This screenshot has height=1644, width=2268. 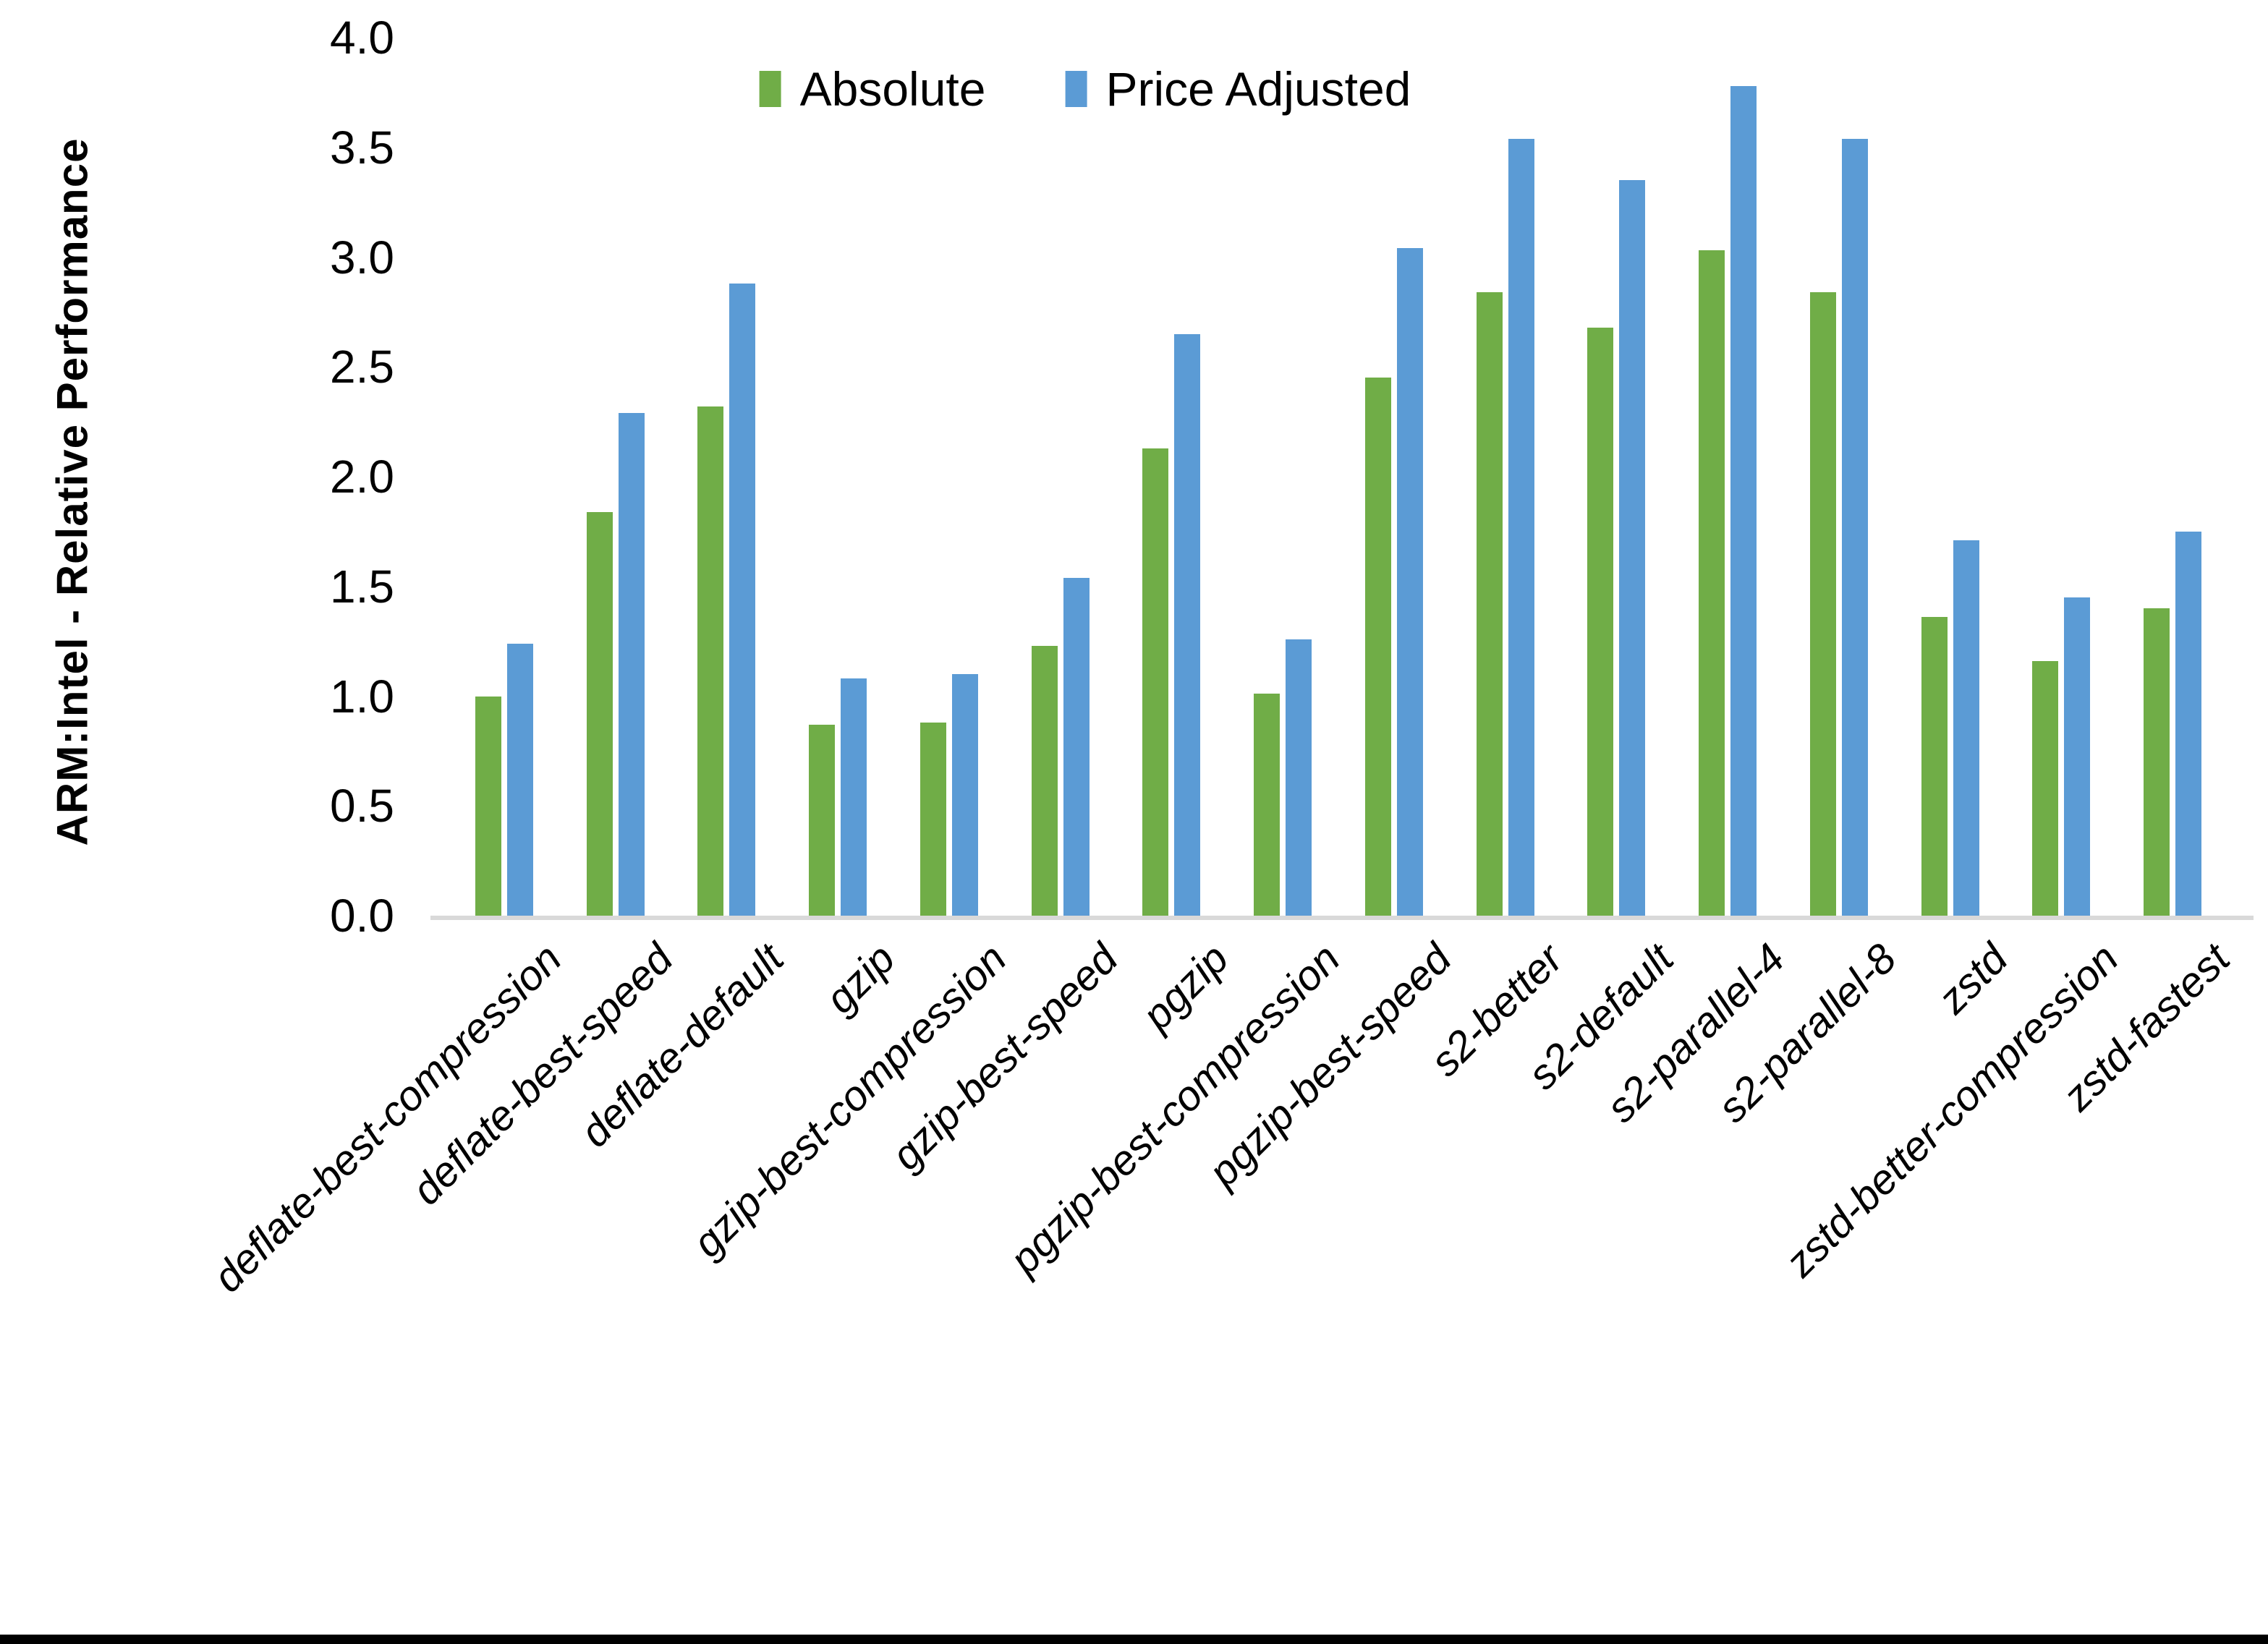 I want to click on y-axis-tick-labels: 4.0 3.5 3.0 2.5 2.0 1.5 1.0 0.5 0.0, so click(x=197, y=477).